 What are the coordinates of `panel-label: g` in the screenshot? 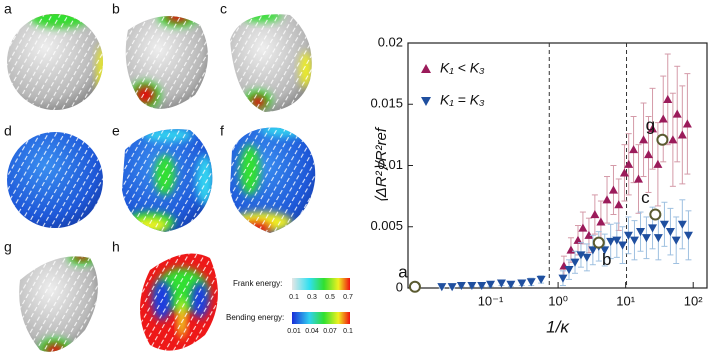 It's located at (8, 247).